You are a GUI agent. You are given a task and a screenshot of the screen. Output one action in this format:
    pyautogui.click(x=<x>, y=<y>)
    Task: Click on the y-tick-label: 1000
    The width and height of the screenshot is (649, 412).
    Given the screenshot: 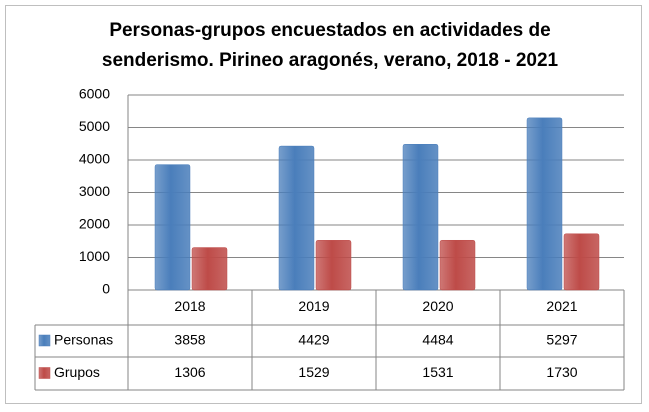 What is the action you would take?
    pyautogui.click(x=94, y=256)
    